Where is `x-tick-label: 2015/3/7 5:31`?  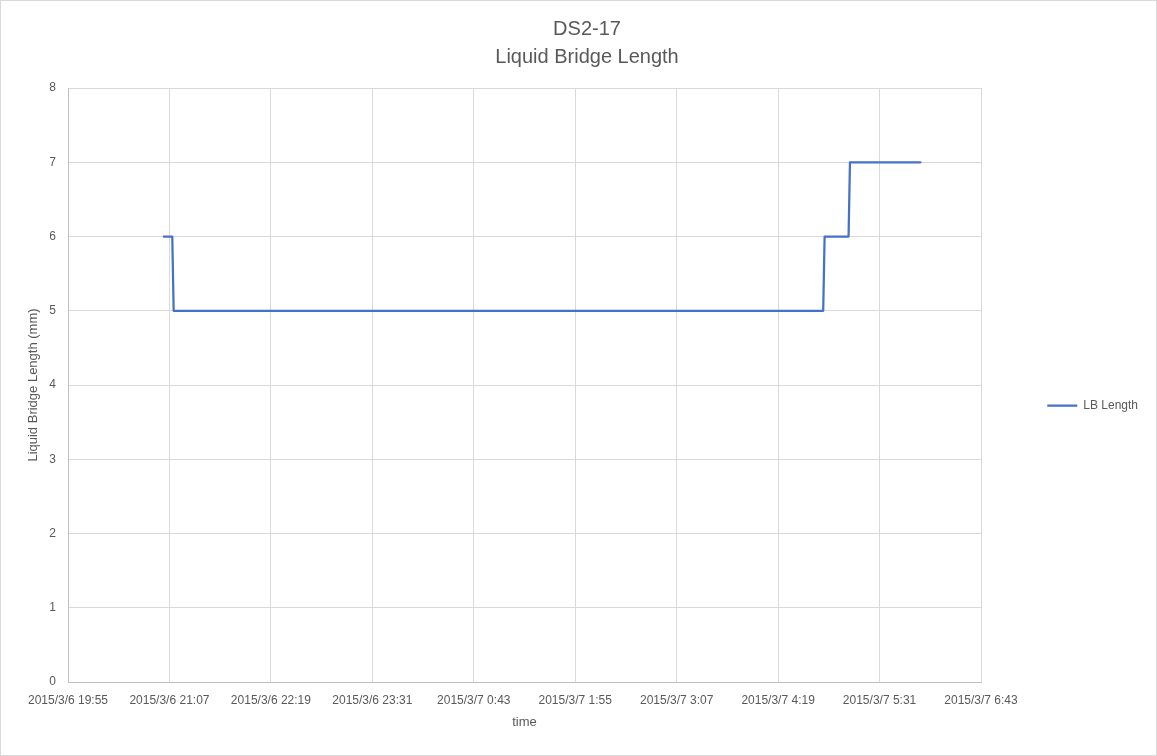 x-tick-label: 2015/3/7 5:31 is located at coordinates (879, 699).